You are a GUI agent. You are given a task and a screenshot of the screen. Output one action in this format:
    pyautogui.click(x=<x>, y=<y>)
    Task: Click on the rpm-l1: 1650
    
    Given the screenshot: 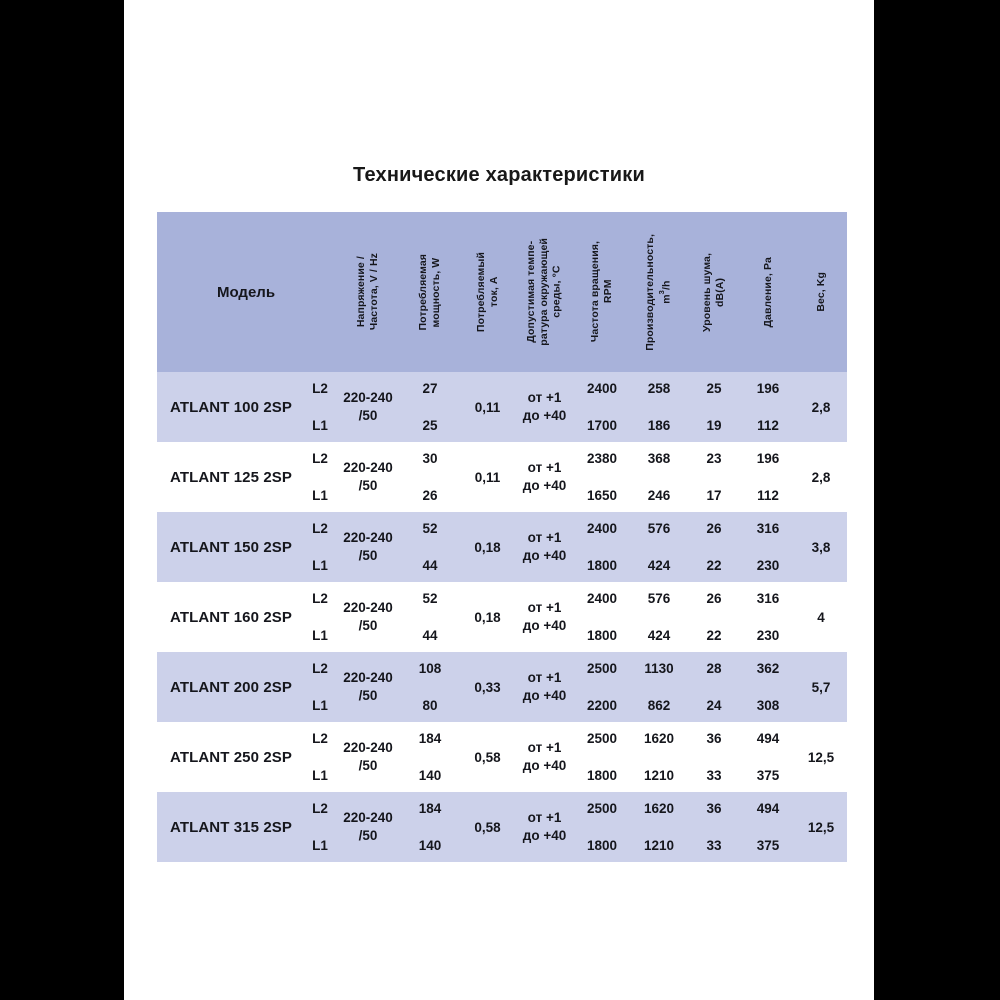 What is the action you would take?
    pyautogui.click(x=602, y=495)
    